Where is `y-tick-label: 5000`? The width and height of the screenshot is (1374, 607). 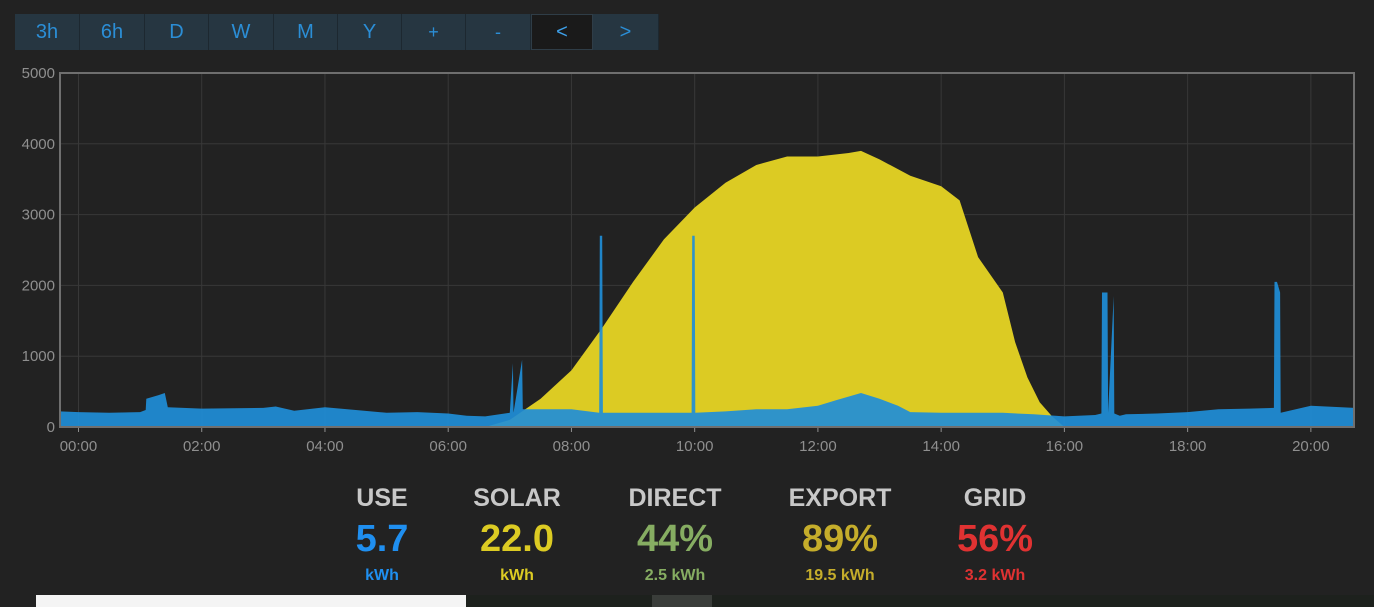
y-tick-label: 5000 is located at coordinates (38, 73).